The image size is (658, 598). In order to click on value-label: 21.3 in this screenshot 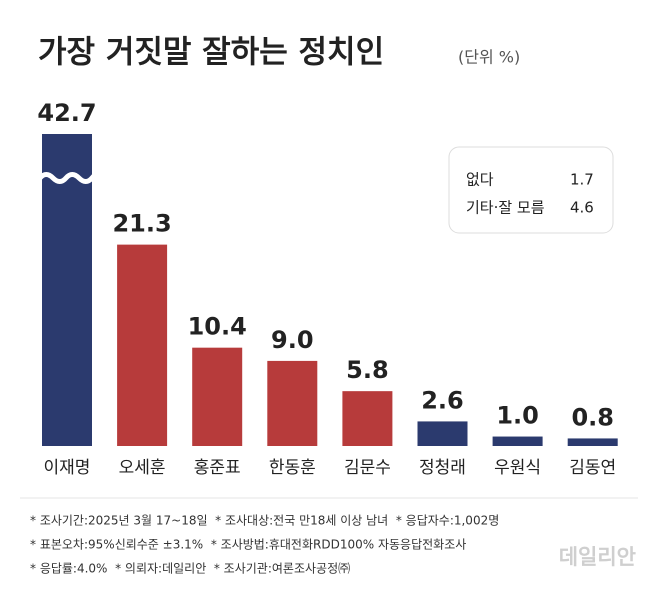, I will do `click(141, 224)`.